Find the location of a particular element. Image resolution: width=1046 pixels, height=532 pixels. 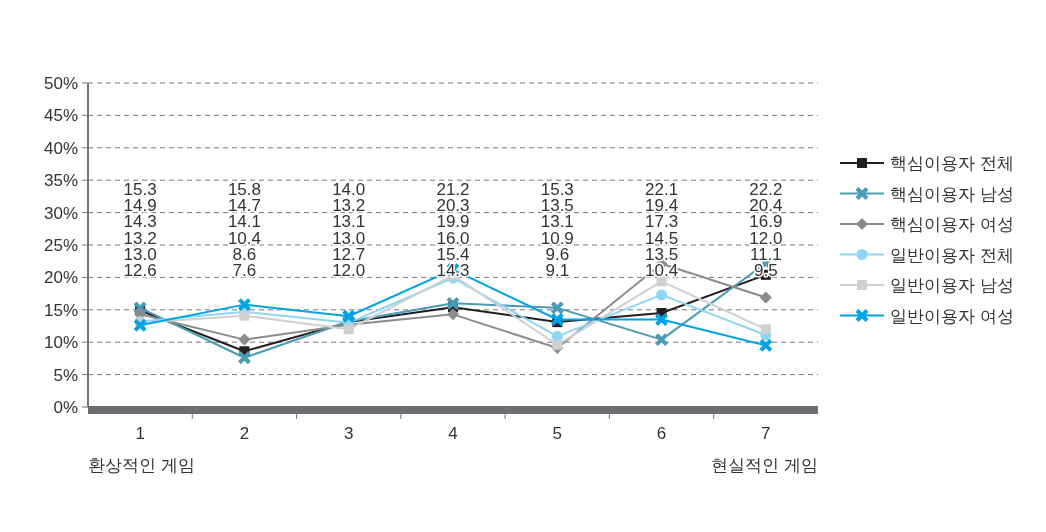

annotation: 15.3 14.9 14.3 13.2 13.0 12.6 is located at coordinates (140, 230).